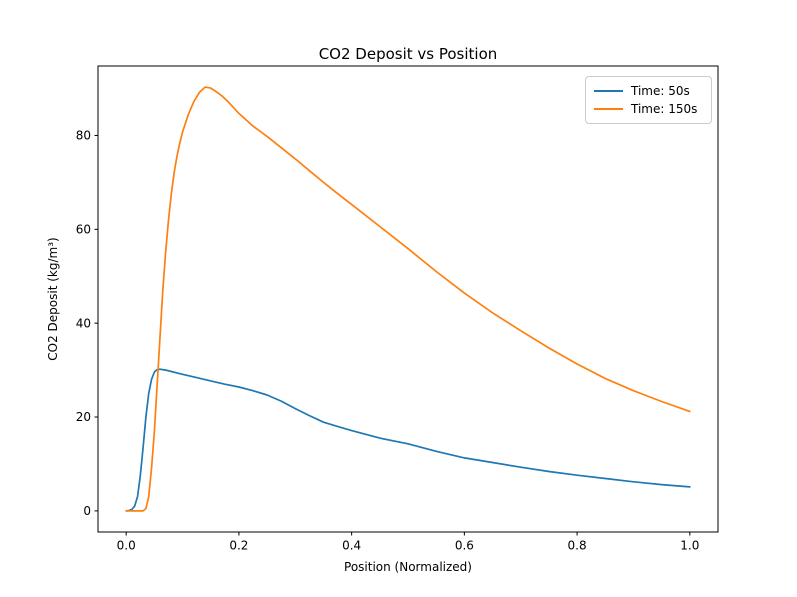 Image resolution: width=797 pixels, height=597 pixels. I want to click on y-axis-label: CO2 Deposit (kg/m³), so click(53, 298).